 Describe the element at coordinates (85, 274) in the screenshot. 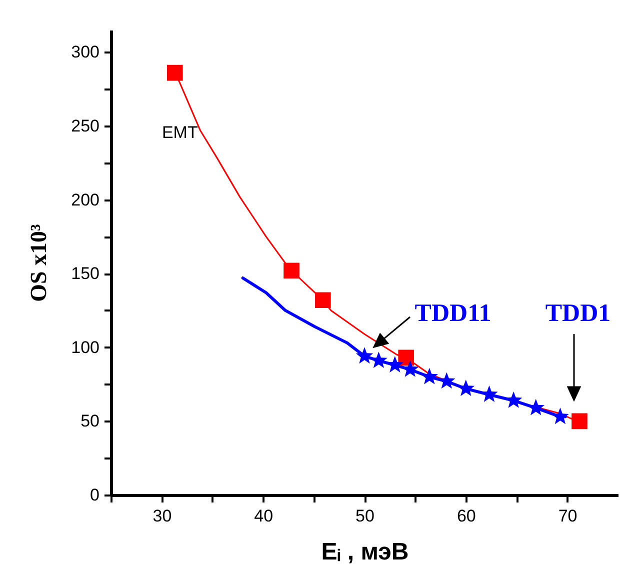

I see `y-tick-label: 150` at that location.